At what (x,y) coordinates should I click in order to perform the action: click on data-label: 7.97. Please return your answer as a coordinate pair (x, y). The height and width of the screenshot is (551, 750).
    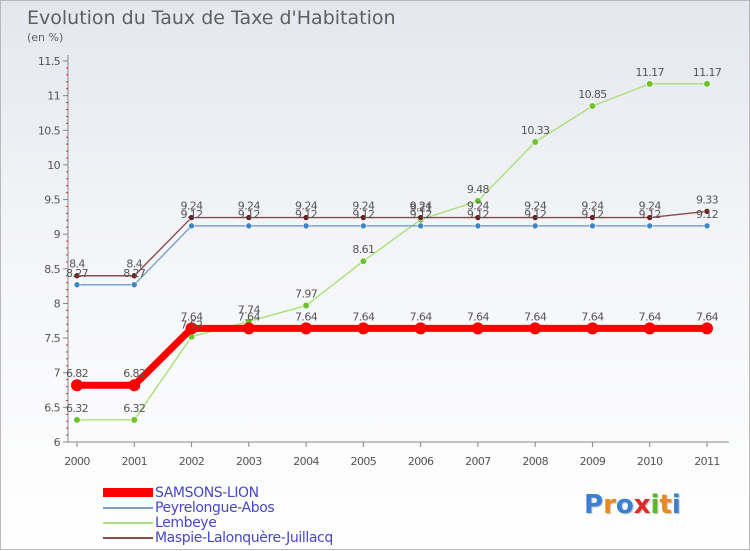
    Looking at the image, I should click on (306, 294).